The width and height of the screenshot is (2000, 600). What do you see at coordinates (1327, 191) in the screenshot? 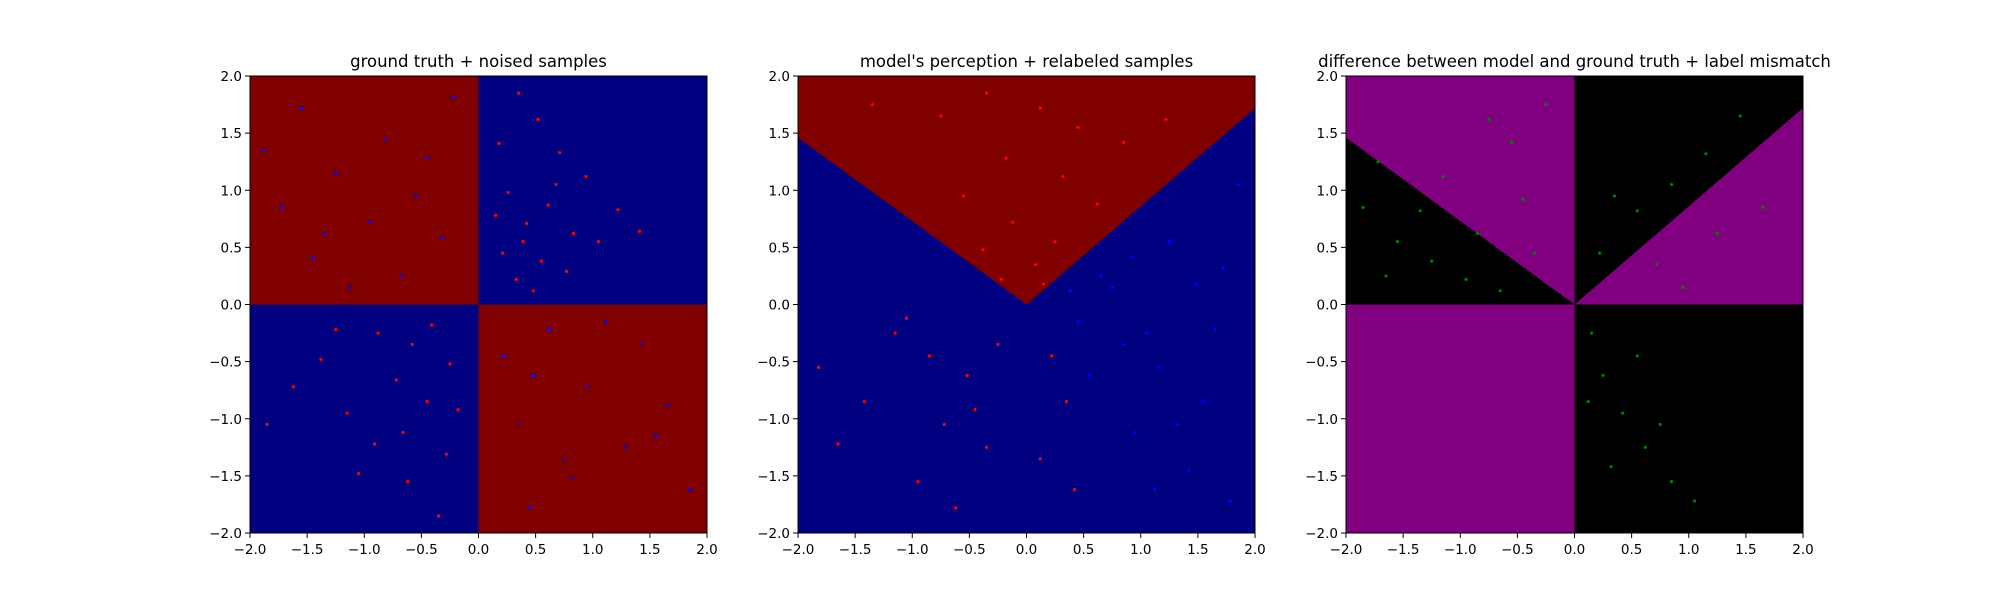
I see `y-tick-label: 1.0` at bounding box center [1327, 191].